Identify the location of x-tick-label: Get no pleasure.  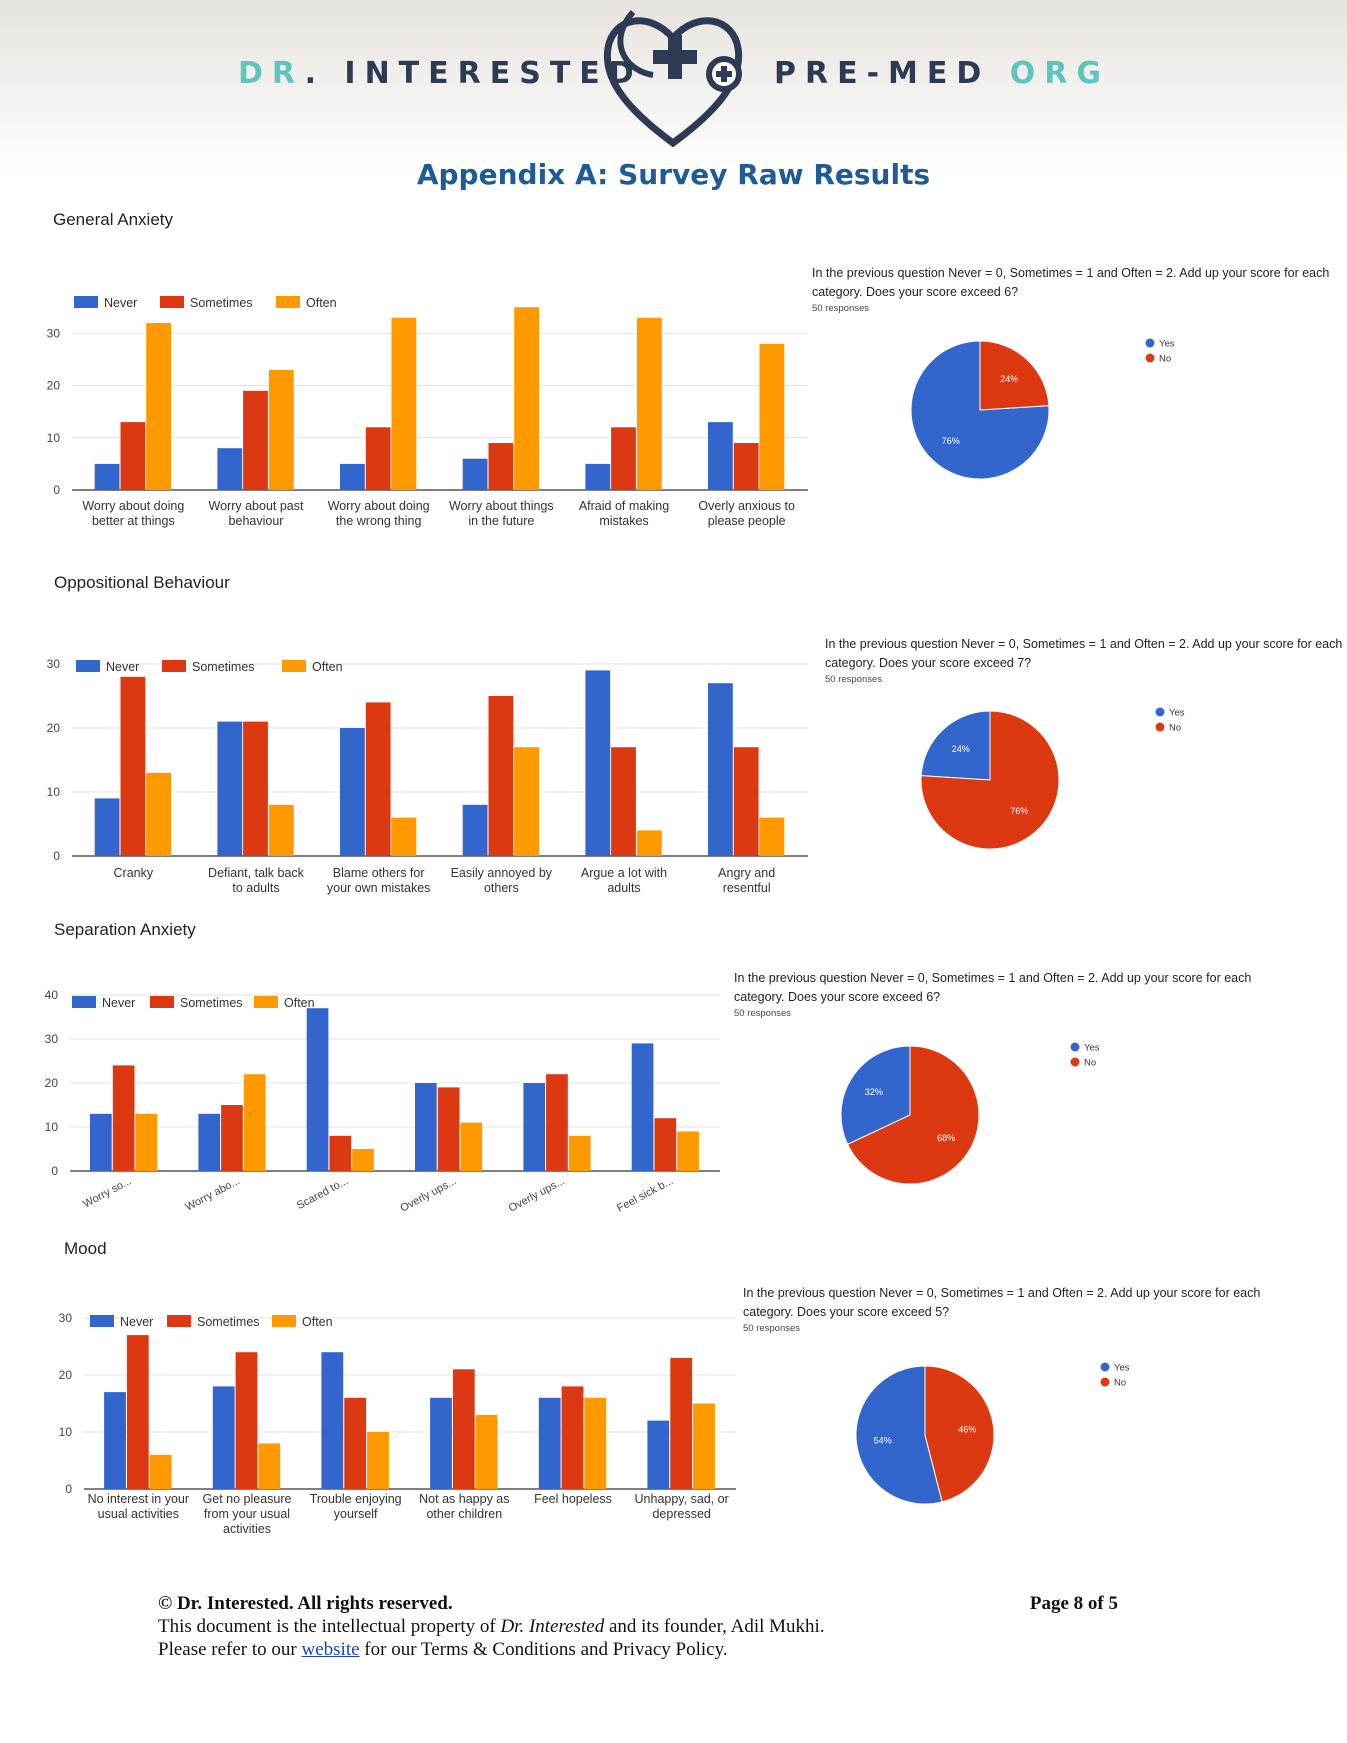
(247, 1499).